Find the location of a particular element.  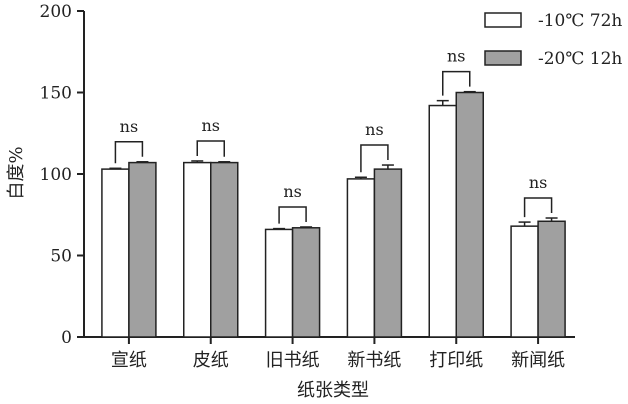

x-tick-label: 宣纸 is located at coordinates (129, 360).